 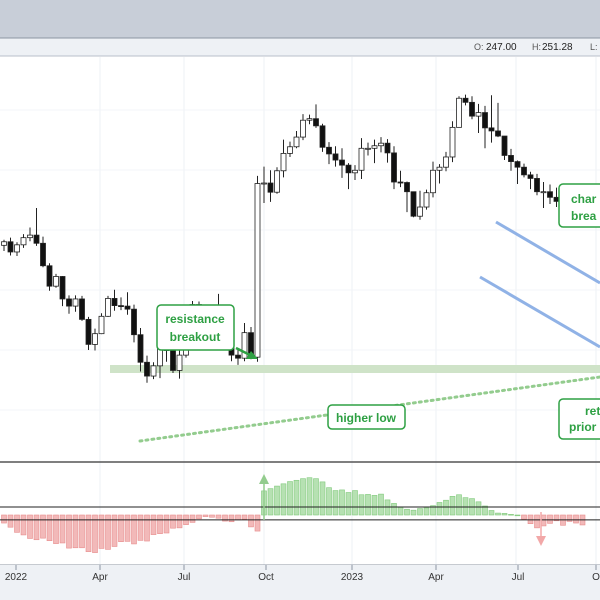 What do you see at coordinates (352, 577) in the screenshot?
I see `x-tick-label: 2023` at bounding box center [352, 577].